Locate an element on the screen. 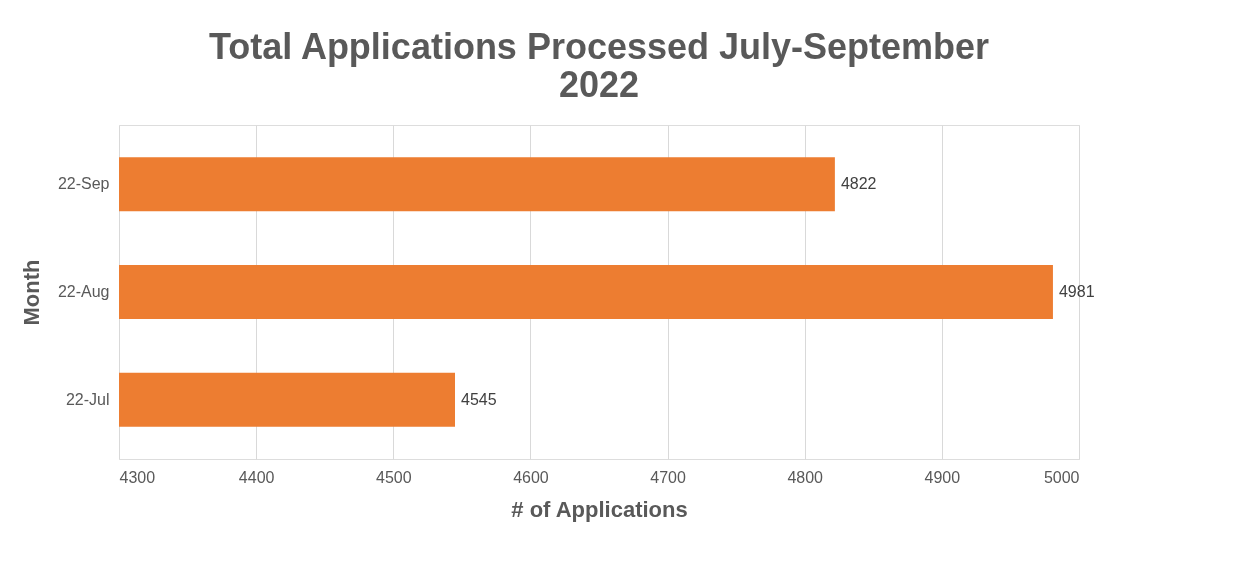 This screenshot has height=588, width=1253. data-label: 4545 is located at coordinates (479, 399).